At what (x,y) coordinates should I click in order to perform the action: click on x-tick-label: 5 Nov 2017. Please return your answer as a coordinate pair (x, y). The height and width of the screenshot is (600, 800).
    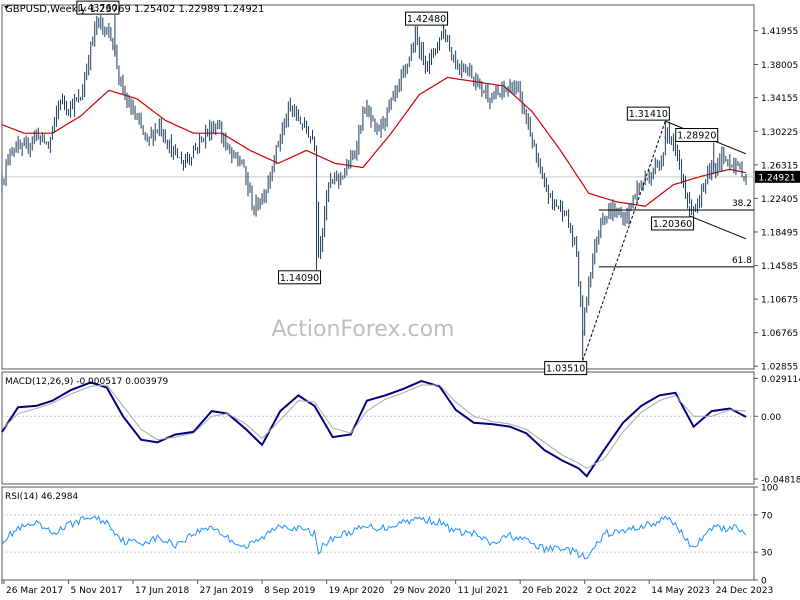
    Looking at the image, I should click on (97, 591).